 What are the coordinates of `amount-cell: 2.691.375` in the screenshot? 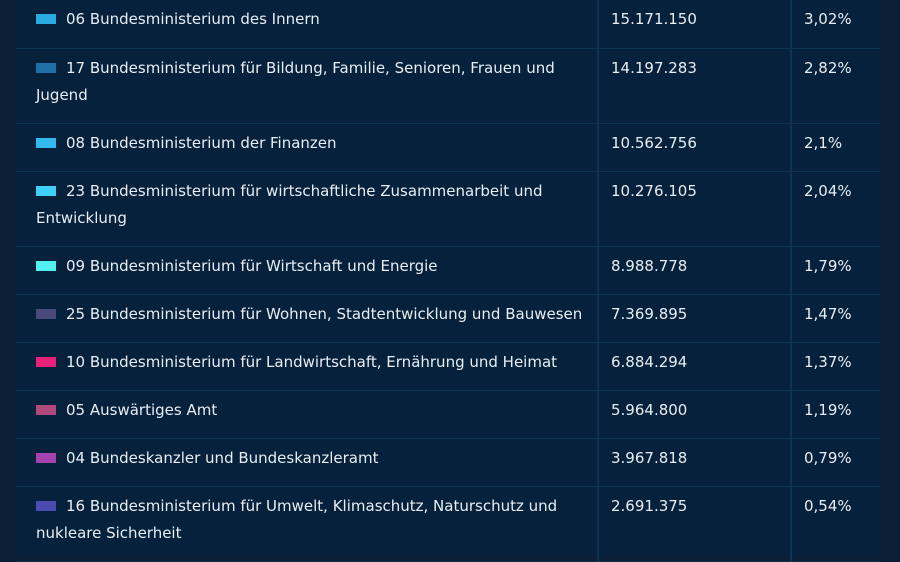 It's located at (695, 524).